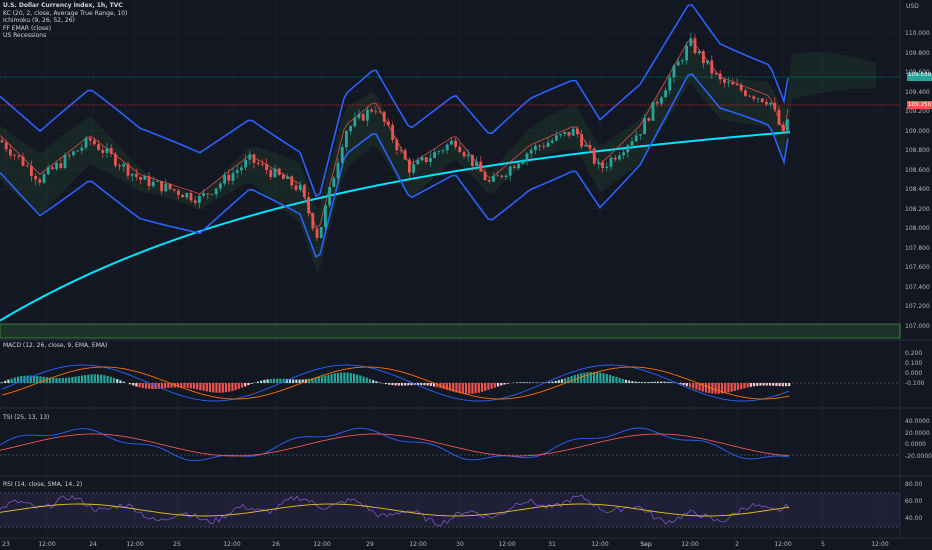 The height and width of the screenshot is (550, 932). Describe the element at coordinates (917, 33) in the screenshot. I see `price-tick: 110.000` at that location.